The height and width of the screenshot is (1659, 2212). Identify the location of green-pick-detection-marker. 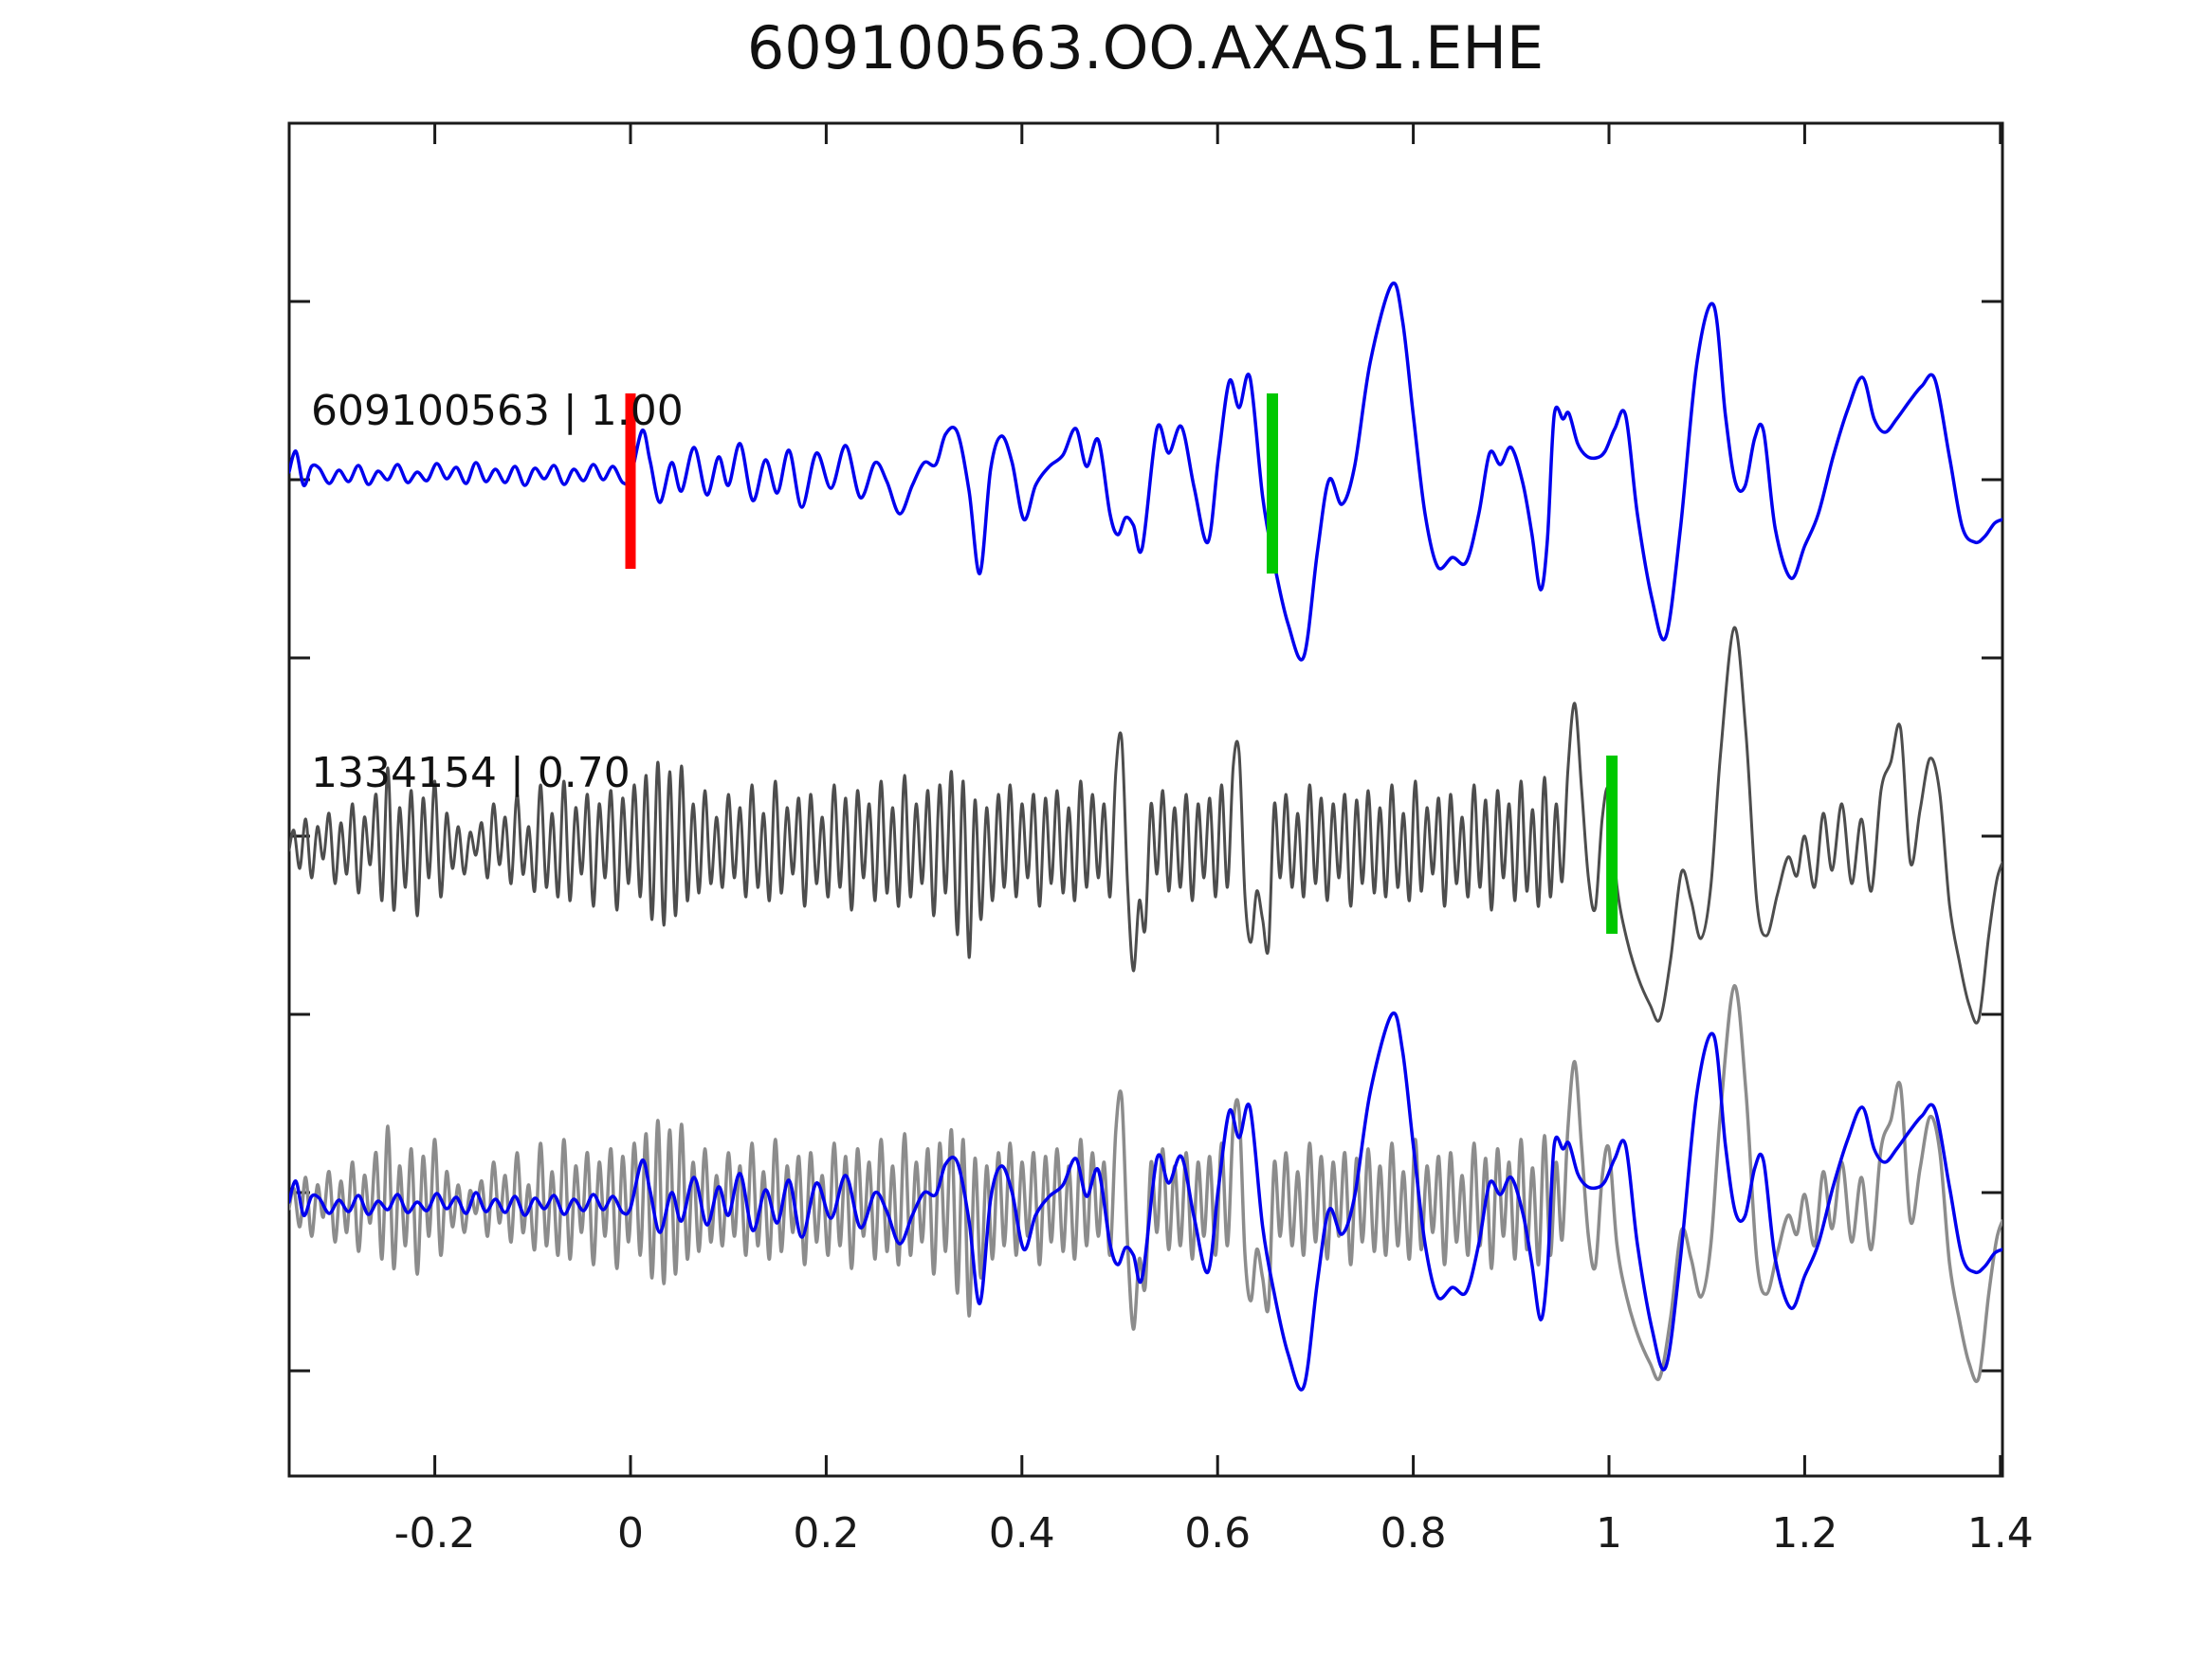
(1272, 483).